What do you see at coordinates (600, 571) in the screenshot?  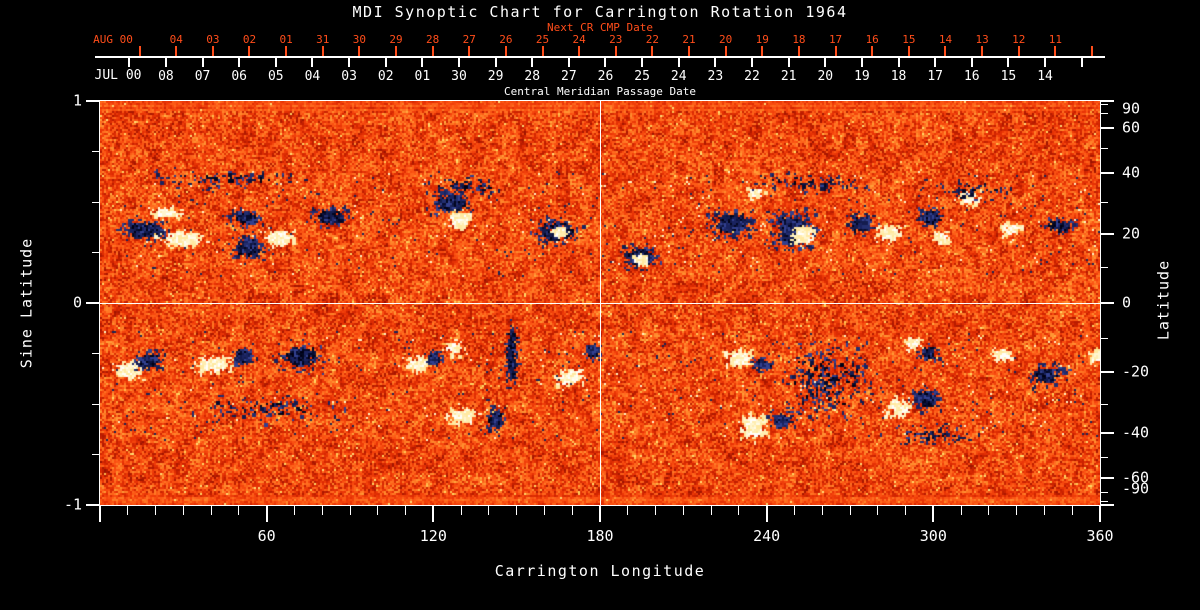 I see `x-axis-title: Carrington Longitude` at bounding box center [600, 571].